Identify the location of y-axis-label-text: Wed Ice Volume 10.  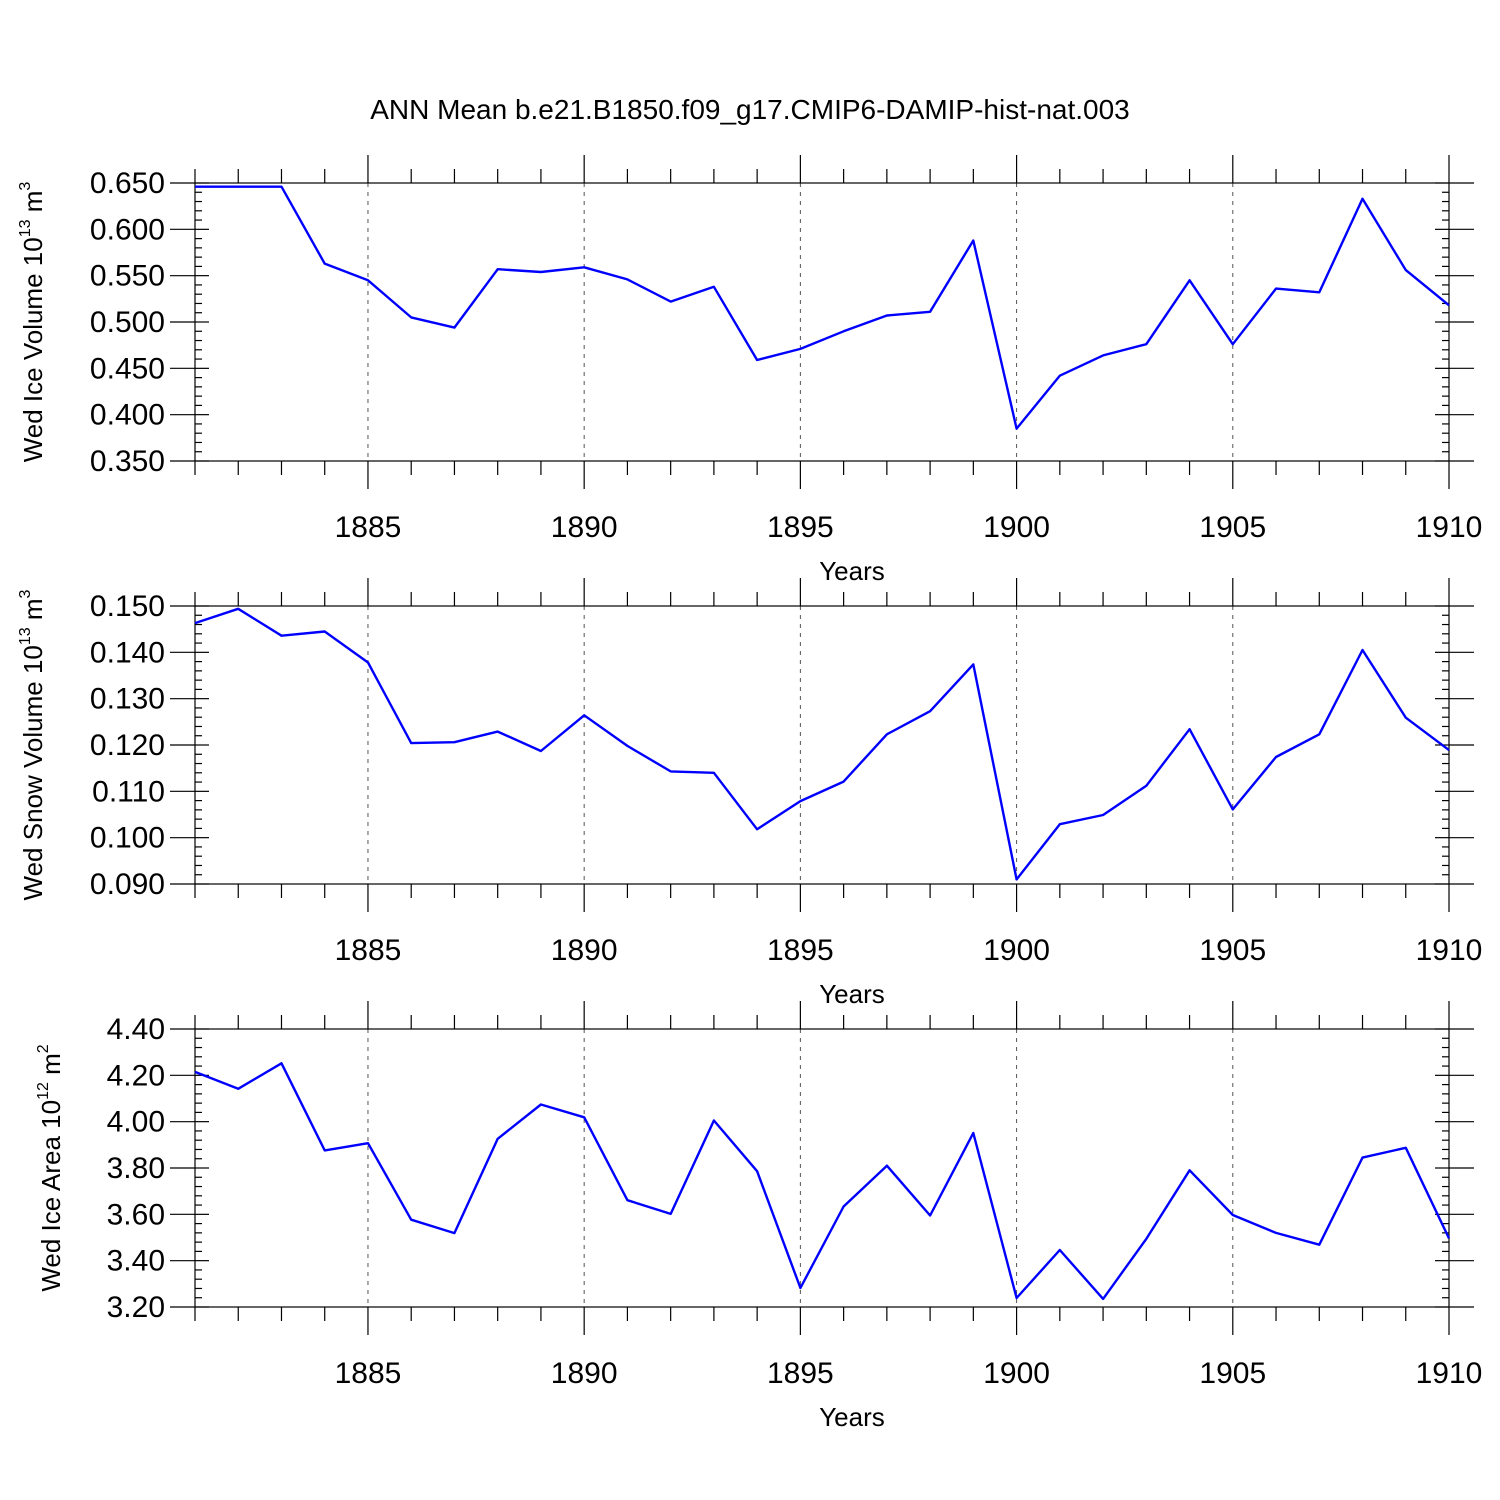
(33, 349).